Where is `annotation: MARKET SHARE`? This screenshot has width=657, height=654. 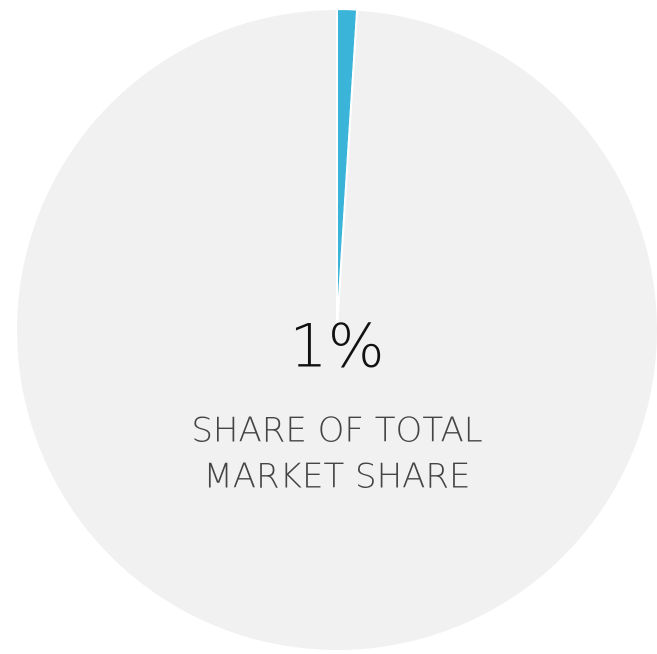
annotation: MARKET SHARE is located at coordinates (336, 477).